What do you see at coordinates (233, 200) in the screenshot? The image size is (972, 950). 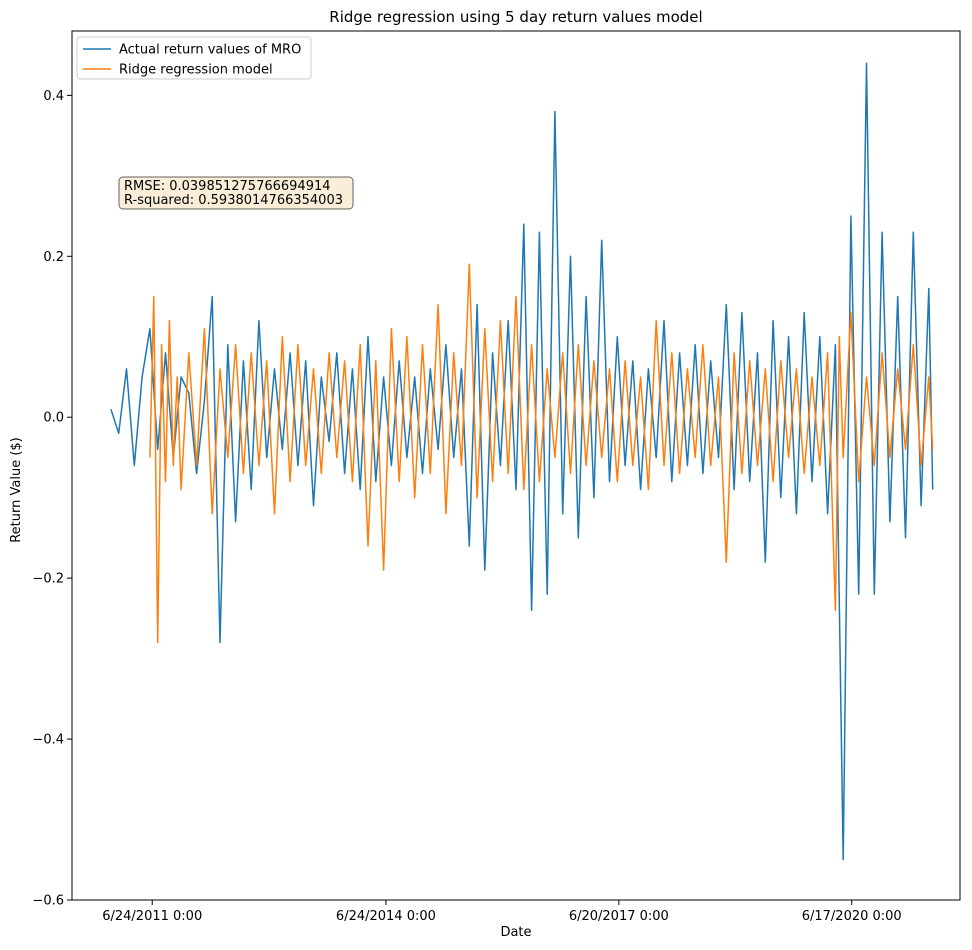 I see `metrics-annotation-line-2: R-squared: 0.5938014766354003` at bounding box center [233, 200].